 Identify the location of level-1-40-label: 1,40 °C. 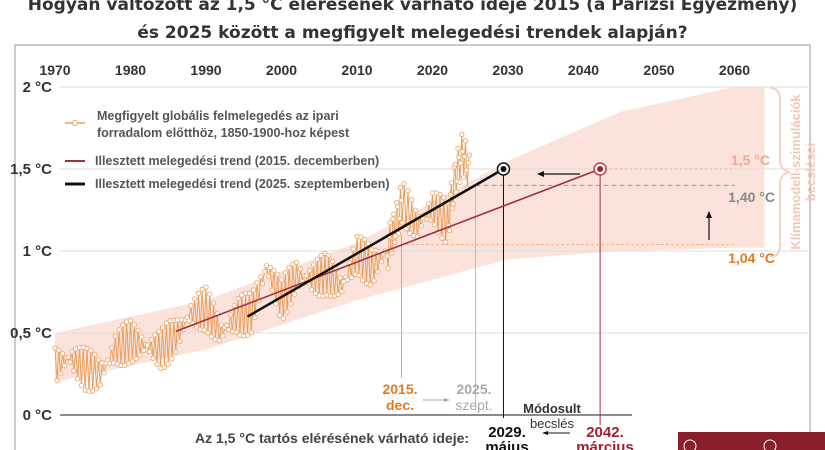
(751, 197).